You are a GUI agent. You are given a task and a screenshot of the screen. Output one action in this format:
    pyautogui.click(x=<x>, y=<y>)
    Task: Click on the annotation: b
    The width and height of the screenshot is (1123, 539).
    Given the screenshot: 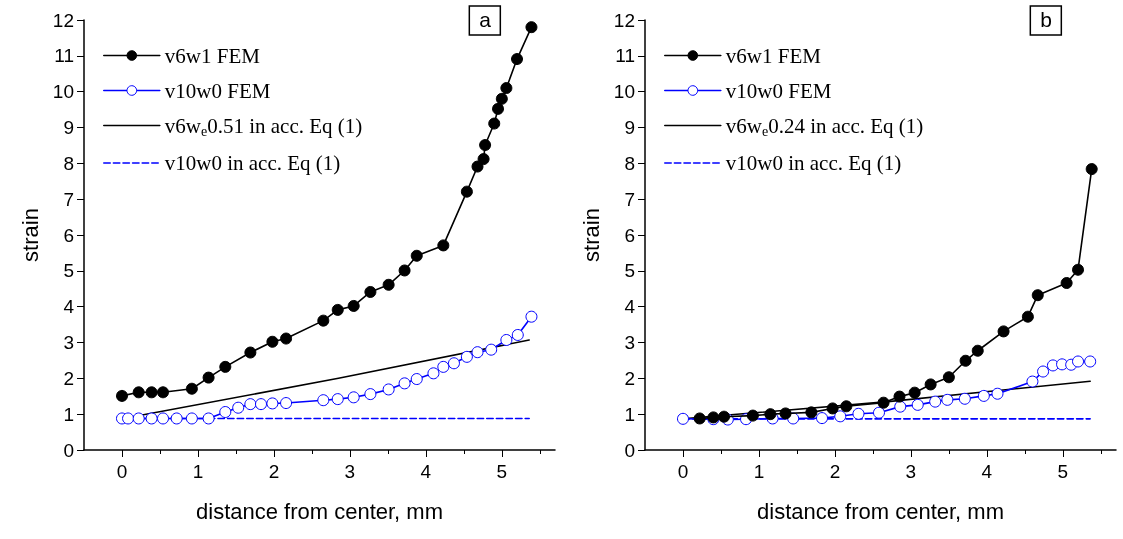 What is the action you would take?
    pyautogui.click(x=1046, y=19)
    